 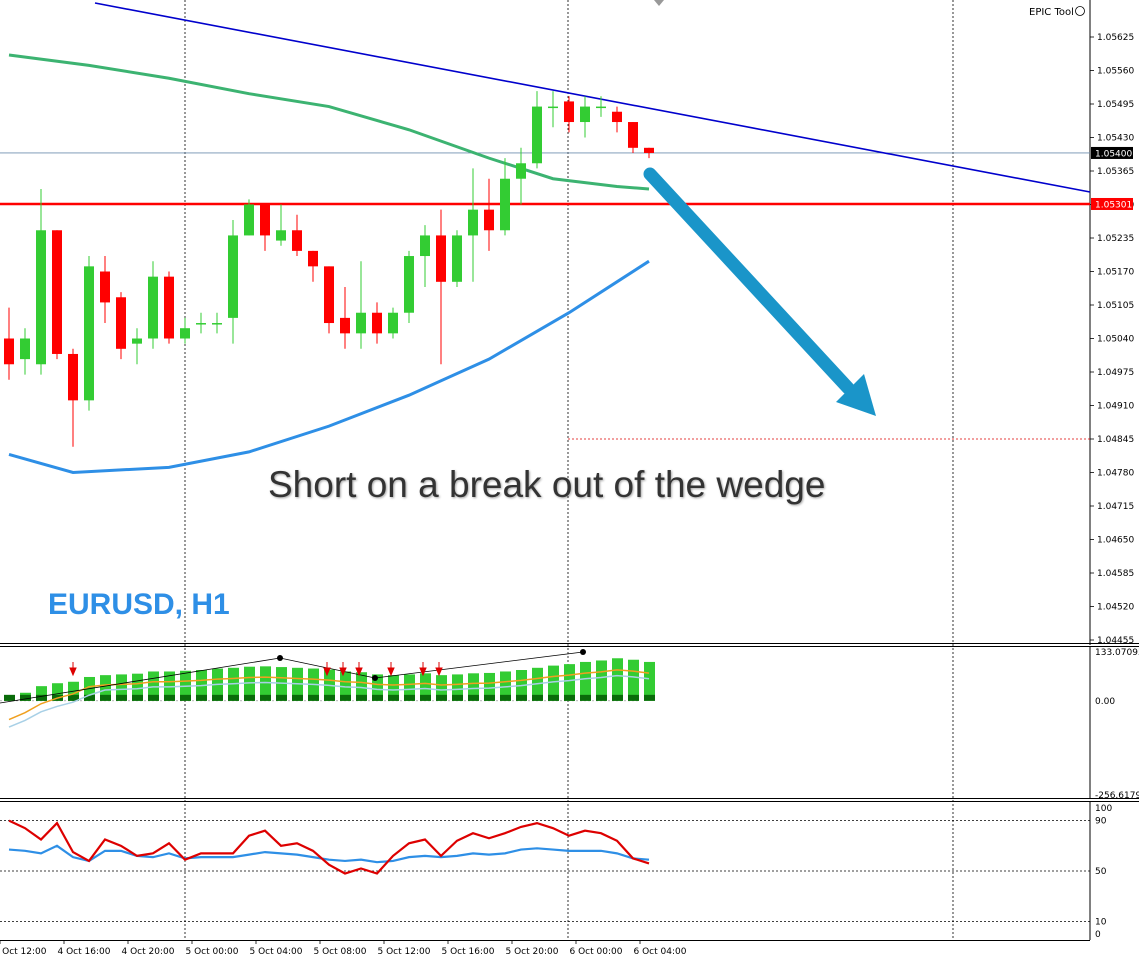 What do you see at coordinates (1115, 507) in the screenshot?
I see `price-tick-label: 1.04715` at bounding box center [1115, 507].